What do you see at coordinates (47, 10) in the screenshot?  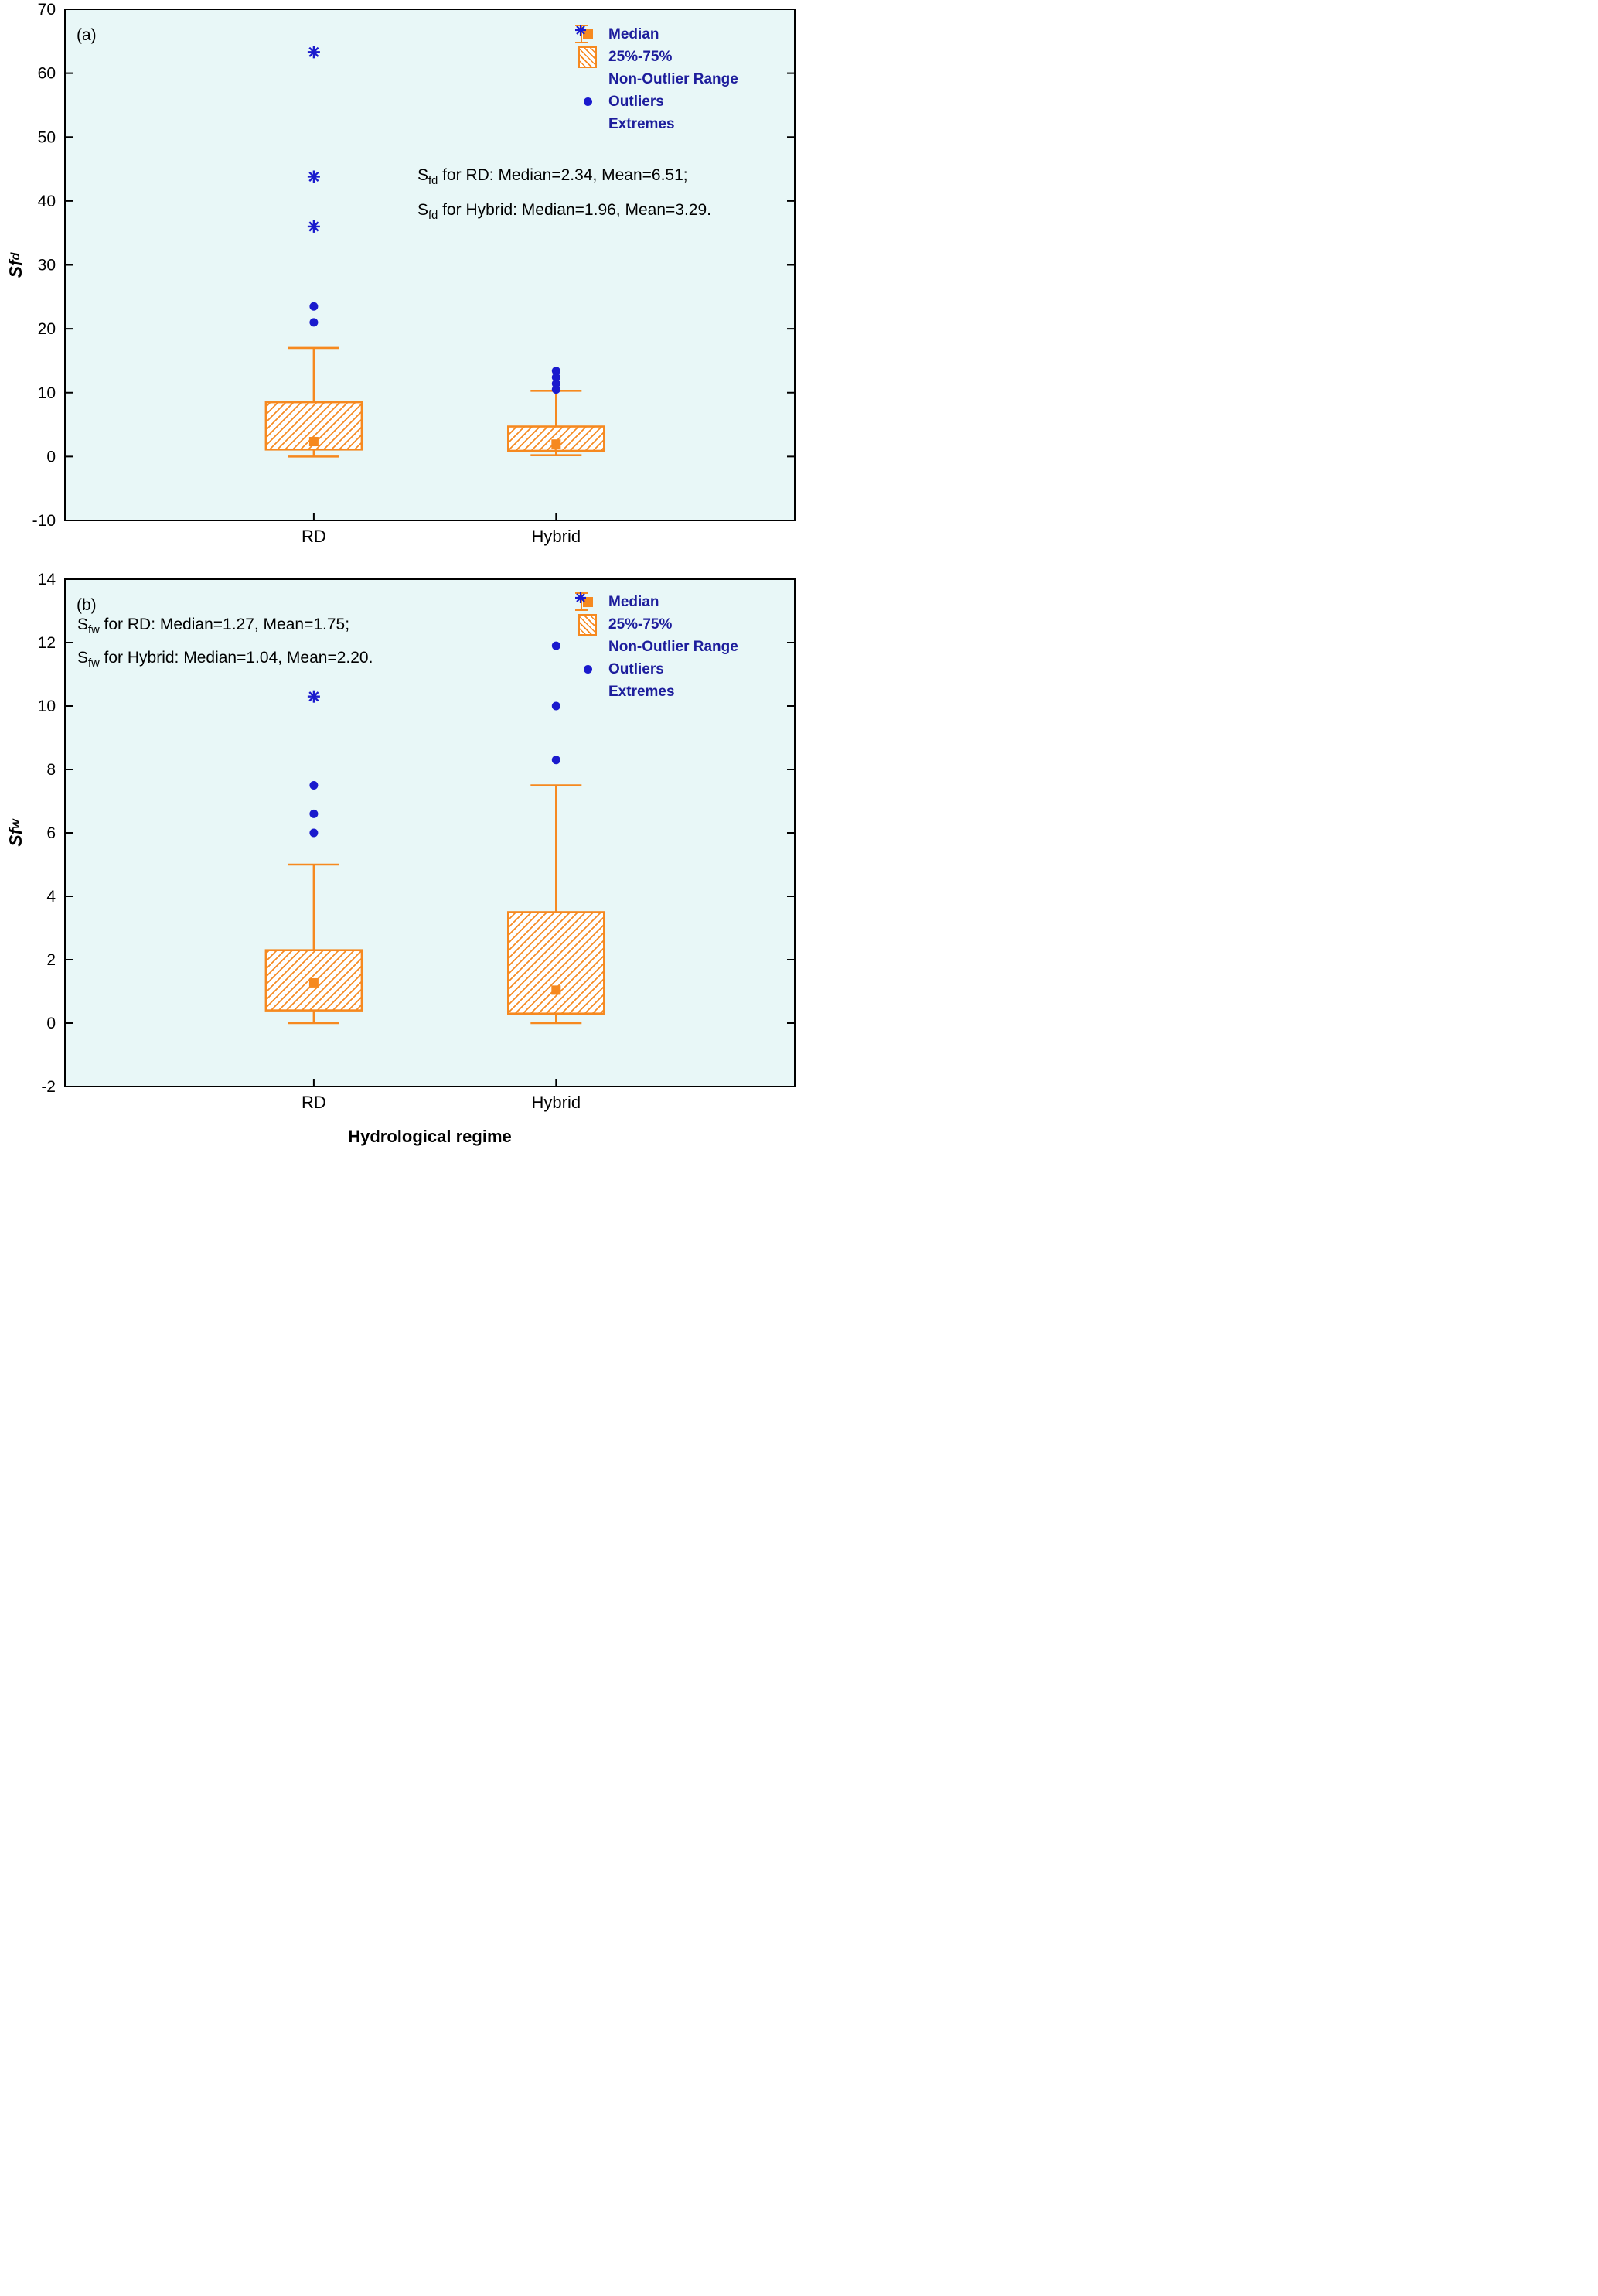 I see `y-tick-label: 70` at bounding box center [47, 10].